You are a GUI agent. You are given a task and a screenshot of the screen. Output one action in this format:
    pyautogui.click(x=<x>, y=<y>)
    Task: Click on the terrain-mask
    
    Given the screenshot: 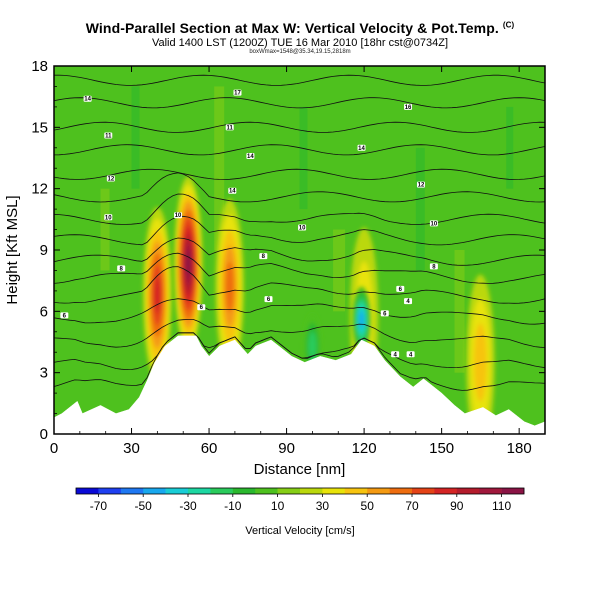 What is the action you would take?
    pyautogui.click(x=299, y=384)
    